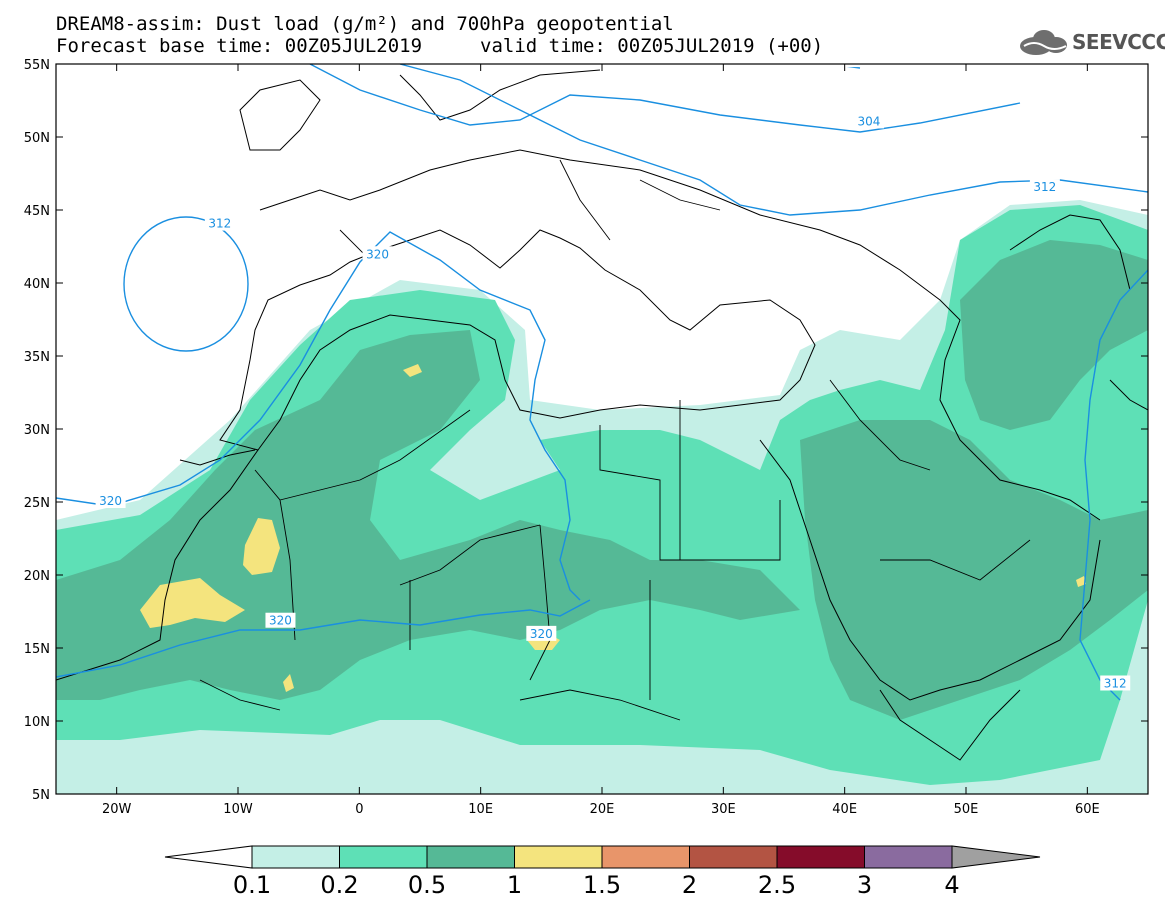 The height and width of the screenshot is (907, 1165). What do you see at coordinates (239, 46) in the screenshot?
I see `forecast-base-time: Forecast base time: 00Z05JUL2019` at bounding box center [239, 46].